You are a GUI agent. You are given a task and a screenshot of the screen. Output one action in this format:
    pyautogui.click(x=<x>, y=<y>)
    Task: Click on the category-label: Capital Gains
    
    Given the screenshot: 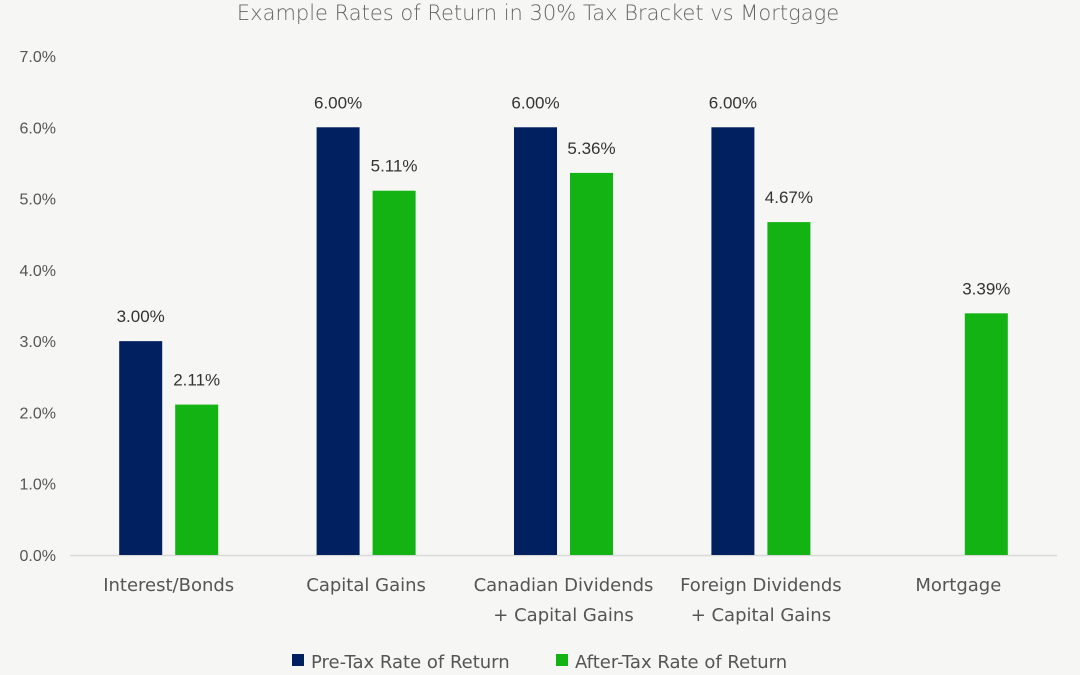 What is the action you would take?
    pyautogui.click(x=366, y=585)
    